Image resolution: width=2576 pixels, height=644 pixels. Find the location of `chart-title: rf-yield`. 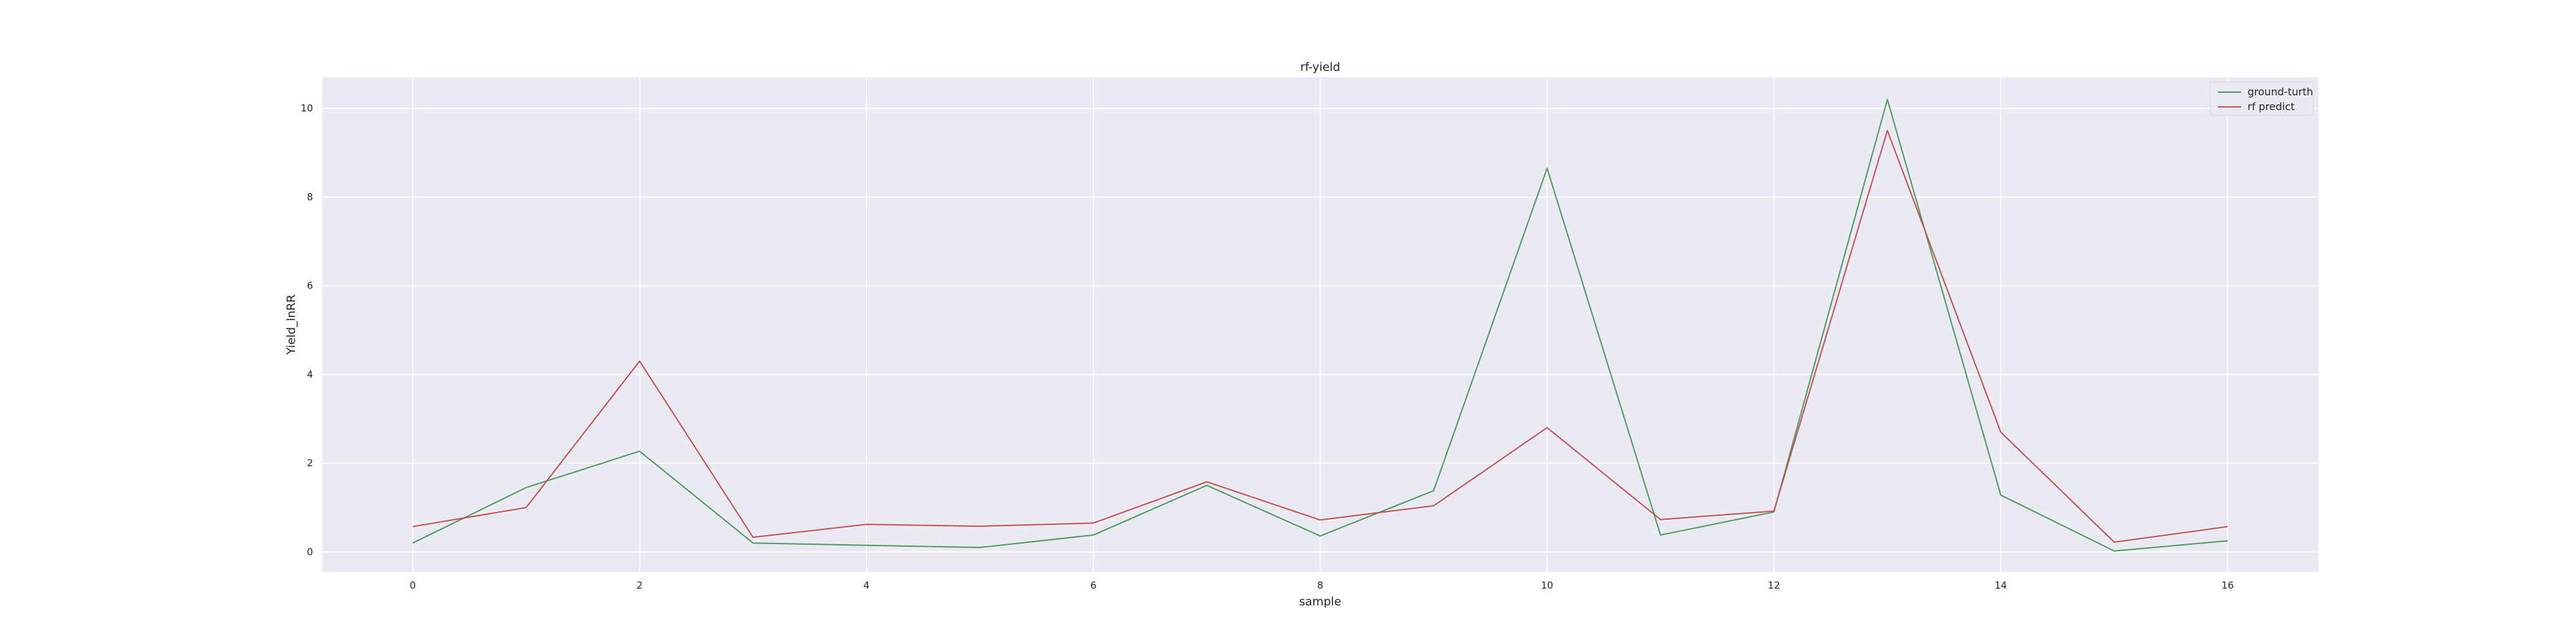

chart-title: rf-yield is located at coordinates (1320, 67).